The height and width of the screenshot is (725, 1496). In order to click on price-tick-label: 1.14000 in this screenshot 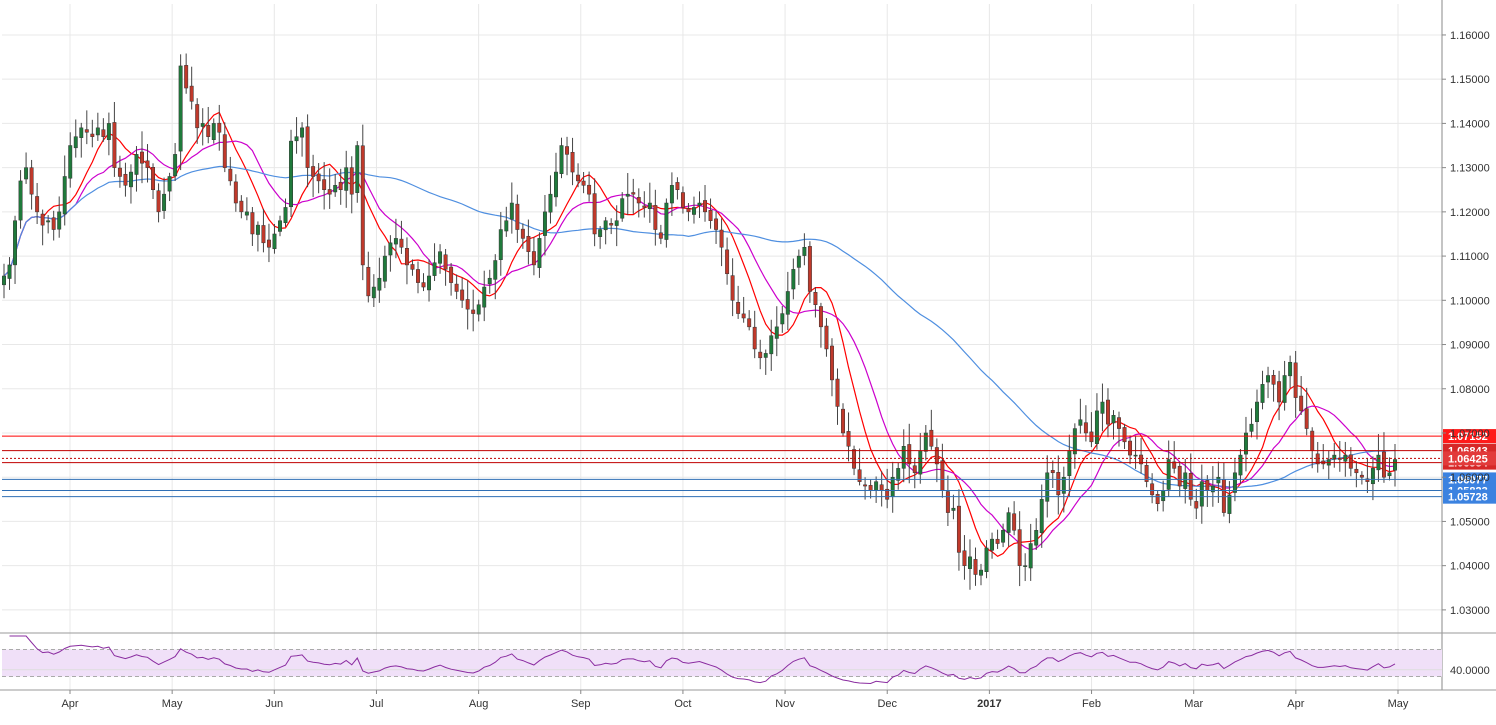, I will do `click(1470, 124)`.